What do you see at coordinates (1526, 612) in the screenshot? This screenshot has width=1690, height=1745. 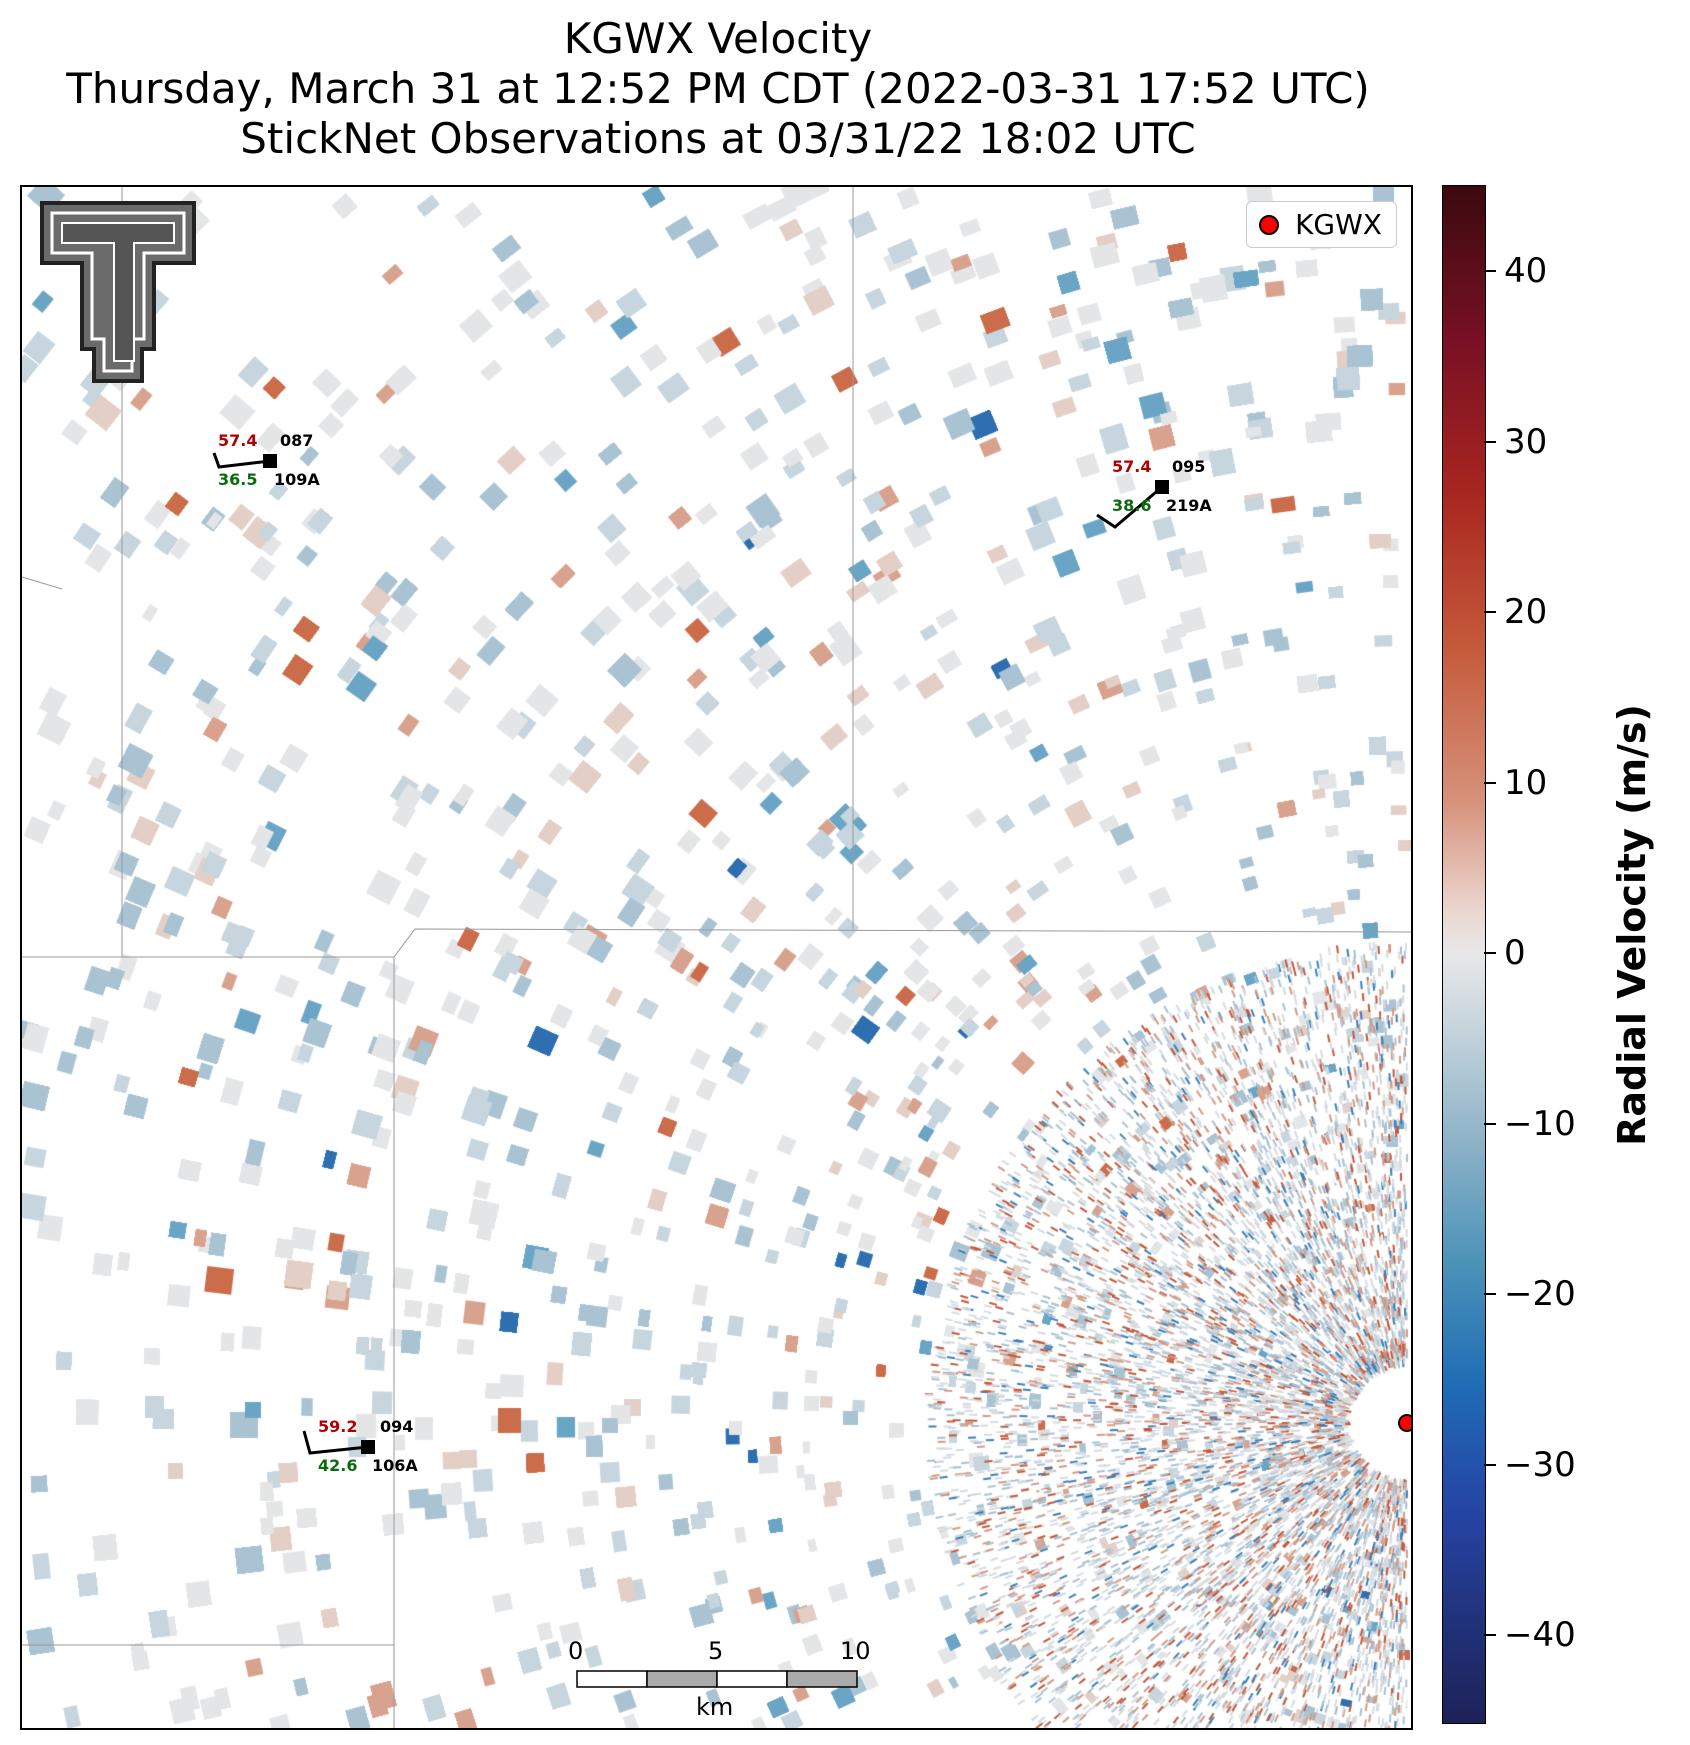 I see `colorbar-tick-label: 20` at bounding box center [1526, 612].